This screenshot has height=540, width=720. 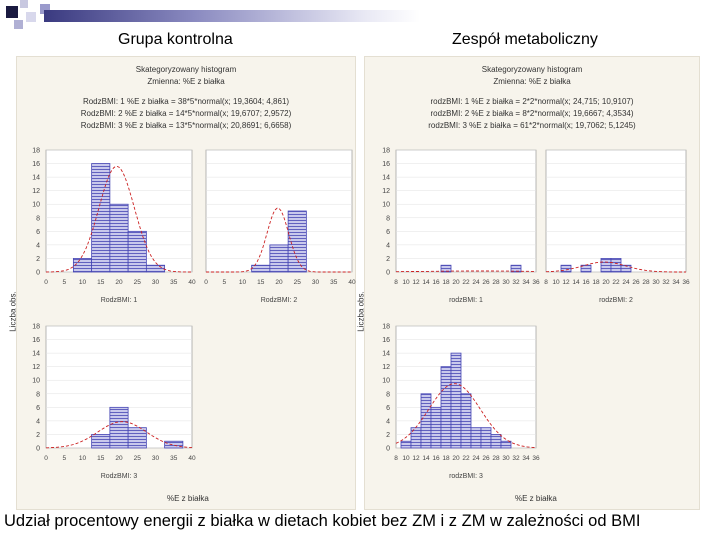 What do you see at coordinates (536, 498) in the screenshot?
I see `x-axis-label: %E z białka` at bounding box center [536, 498].